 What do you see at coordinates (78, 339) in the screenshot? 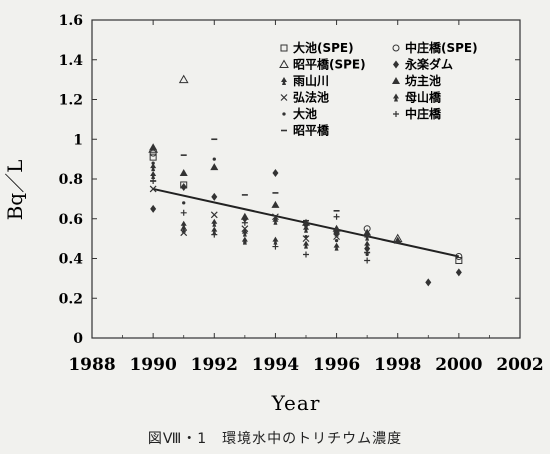
I see `y-tick-label: 0` at bounding box center [78, 339].